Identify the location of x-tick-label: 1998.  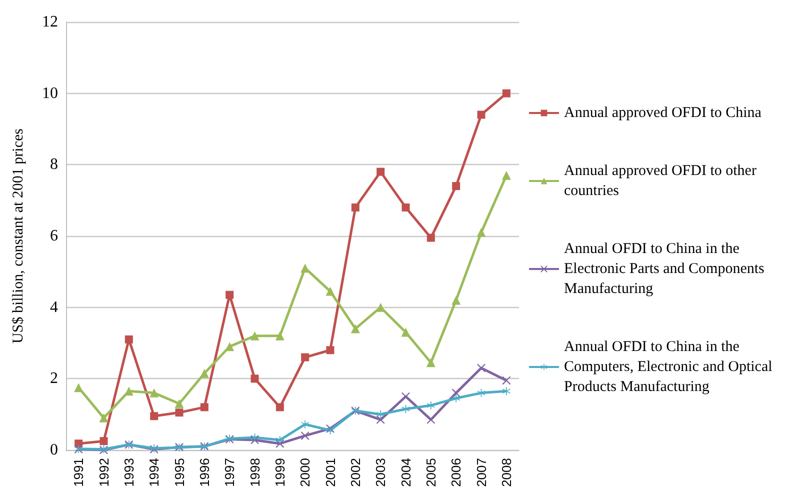
(254, 472).